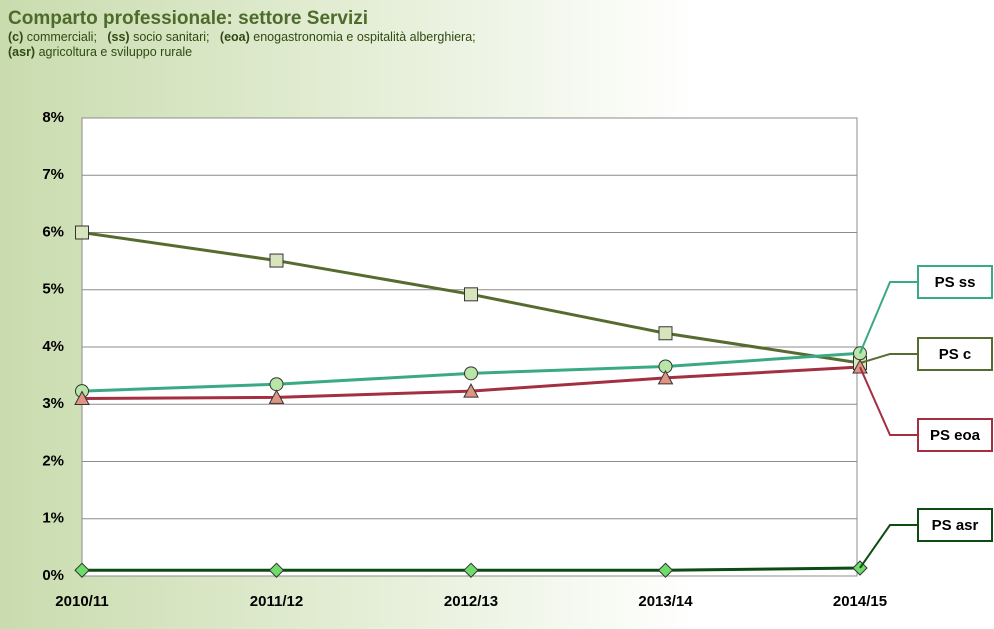 This screenshot has height=629, width=994. I want to click on y-tick-label: 2%, so click(53, 460).